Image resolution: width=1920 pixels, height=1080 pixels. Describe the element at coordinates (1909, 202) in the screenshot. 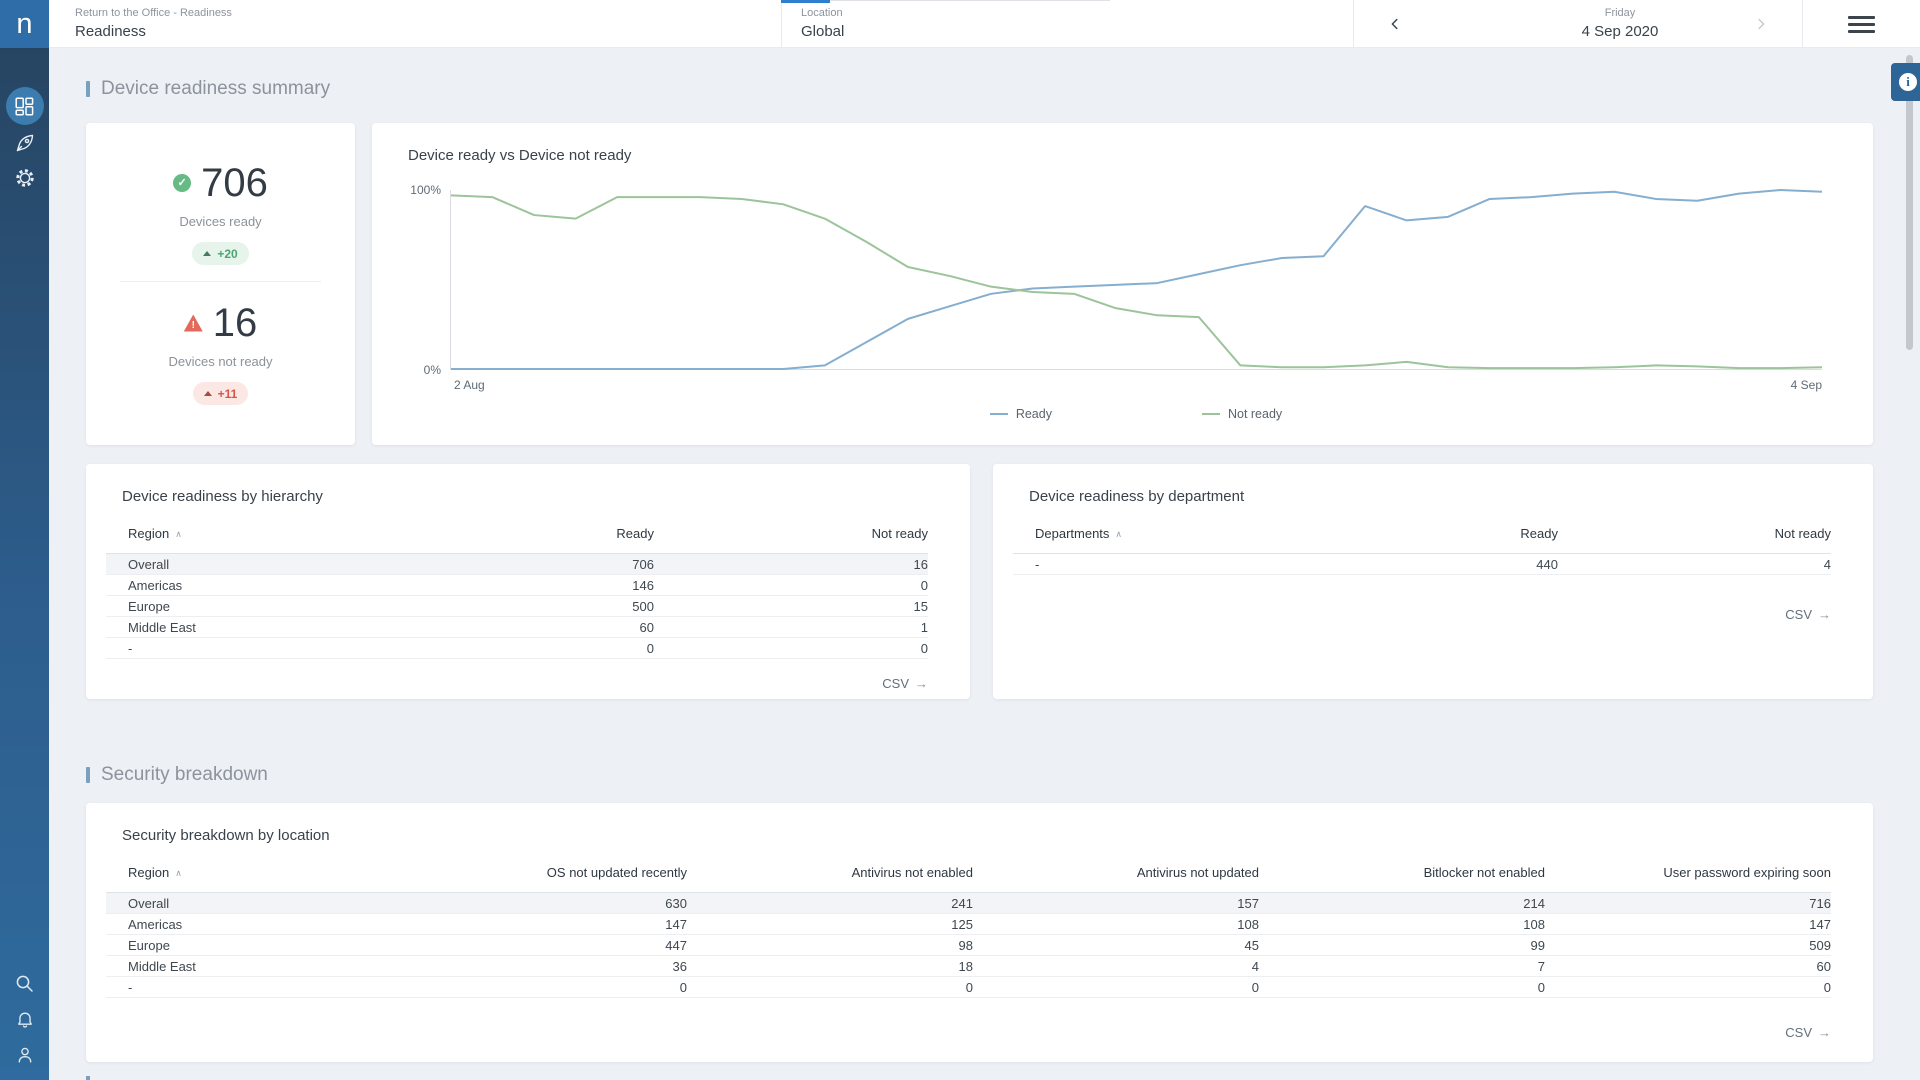

I see `scrollbar-thumb` at that location.